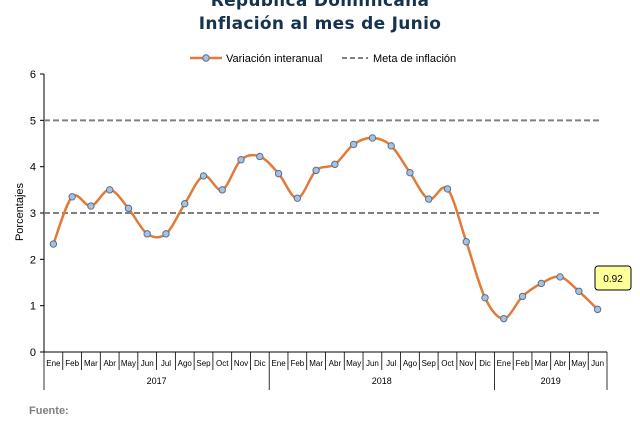  I want to click on y-tick-label: 0, so click(33, 353).